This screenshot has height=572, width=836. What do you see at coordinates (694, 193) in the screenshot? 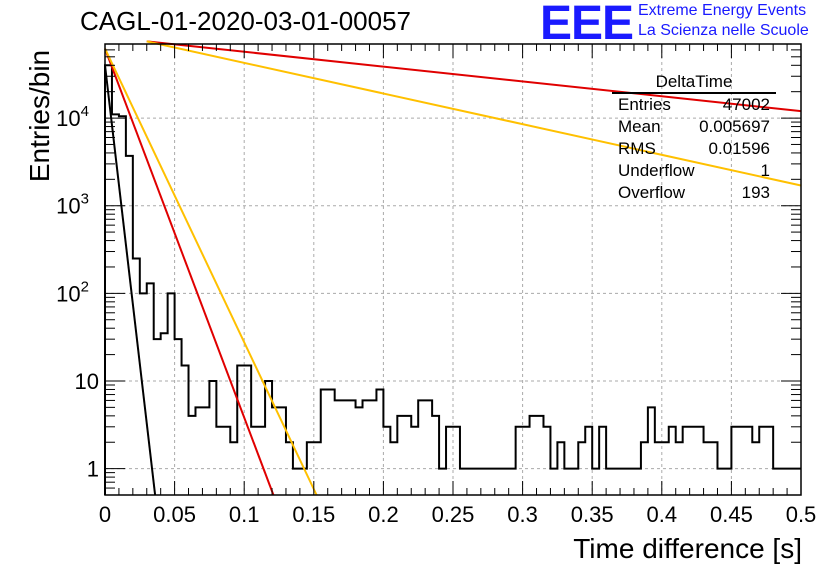
I see `stats-row-overflow: Overflow 193` at bounding box center [694, 193].